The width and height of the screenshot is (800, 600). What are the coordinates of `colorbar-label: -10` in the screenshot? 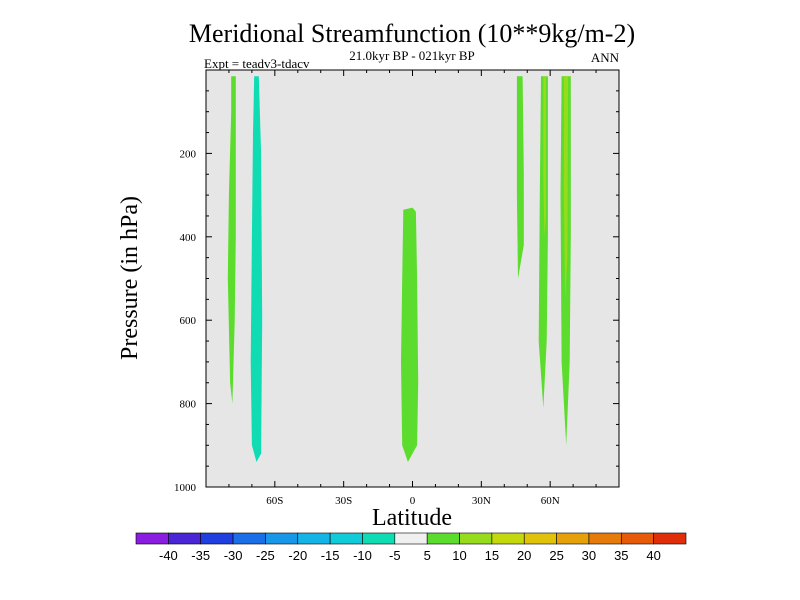 It's located at (362, 555).